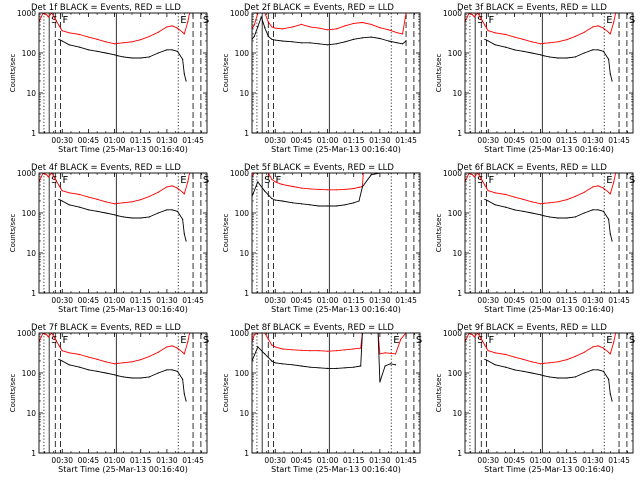  What do you see at coordinates (31, 253) in the screenshot?
I see `y-tick-label: 10` at bounding box center [31, 253].